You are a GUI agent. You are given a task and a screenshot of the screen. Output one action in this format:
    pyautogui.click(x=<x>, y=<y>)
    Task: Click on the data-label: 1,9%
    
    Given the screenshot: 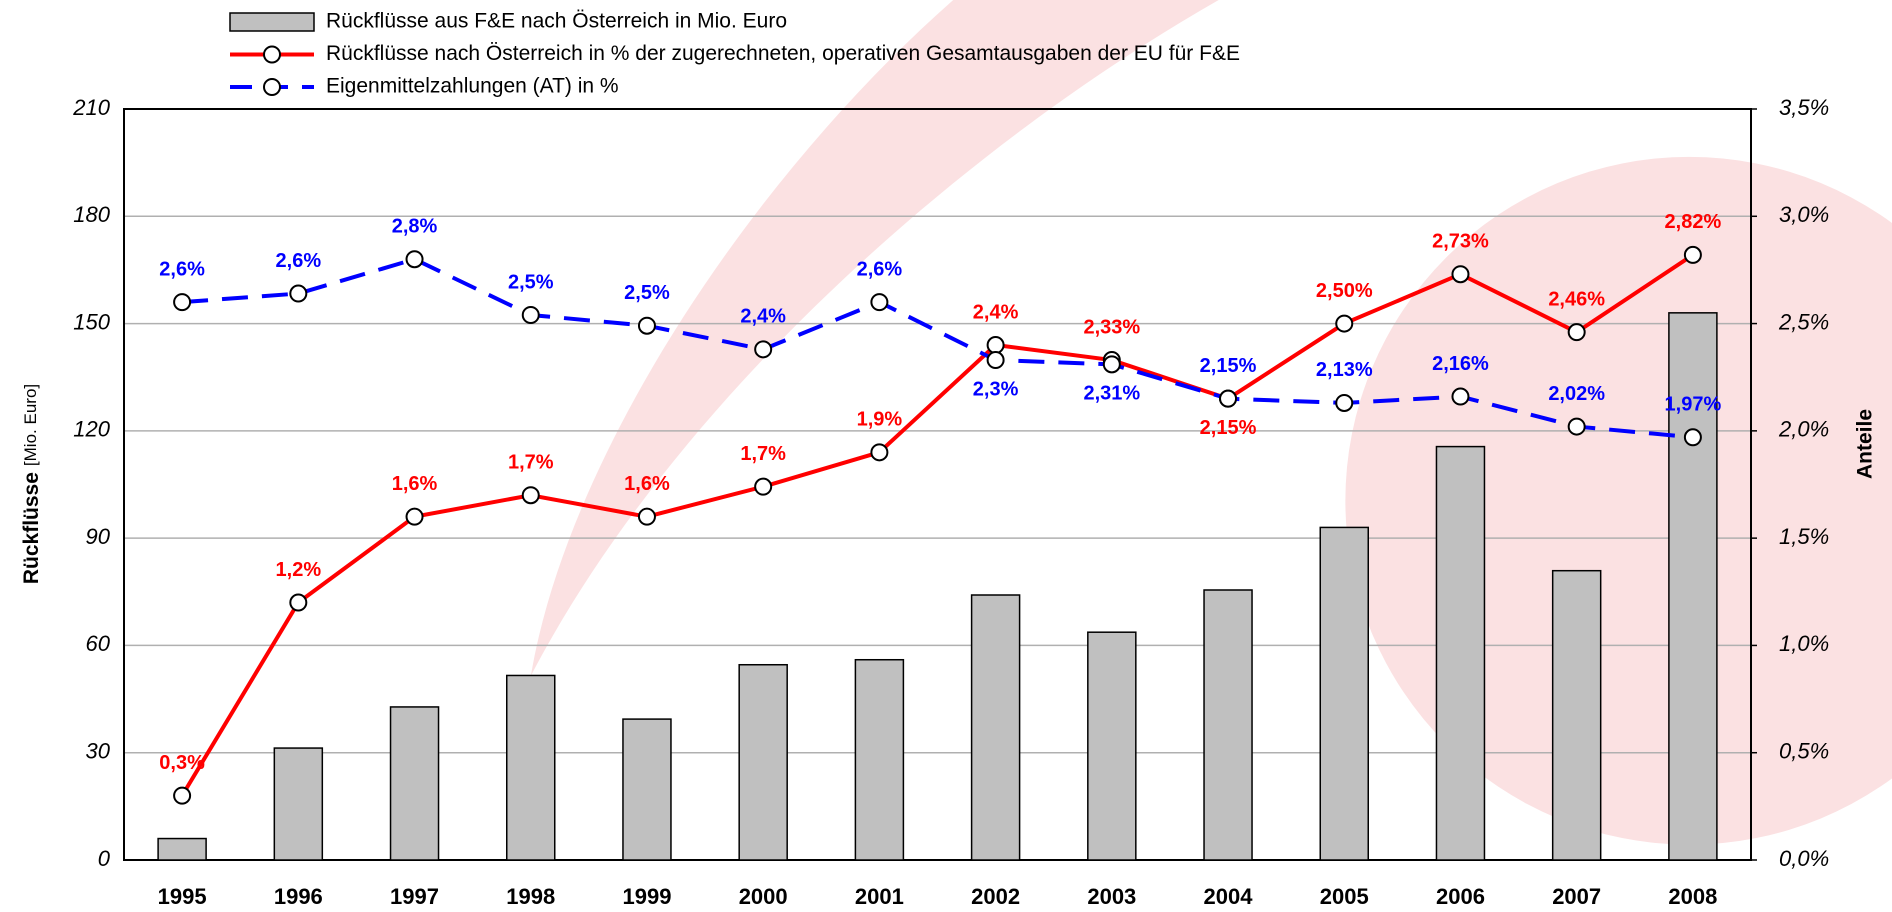 What is the action you would take?
    pyautogui.click(x=880, y=420)
    